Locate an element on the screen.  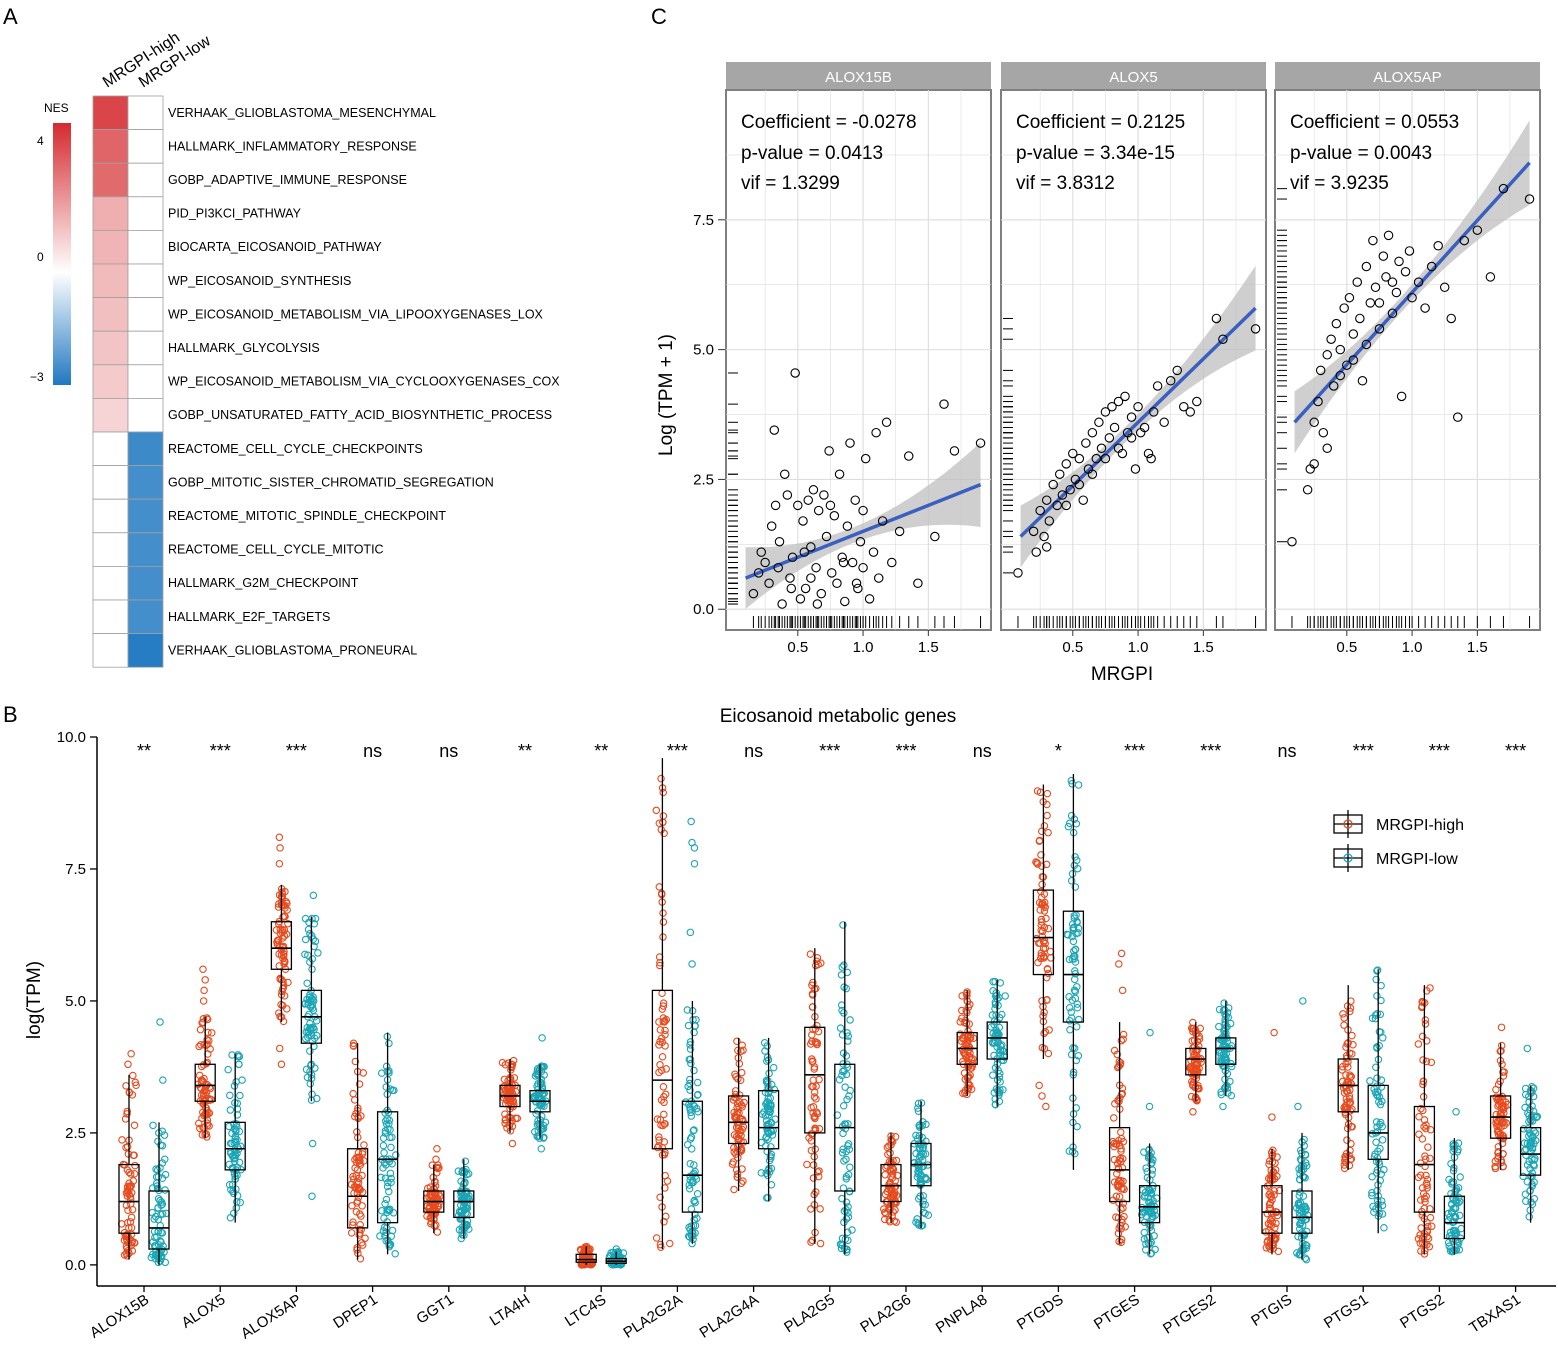
panel-label-c: C is located at coordinates (659, 16).